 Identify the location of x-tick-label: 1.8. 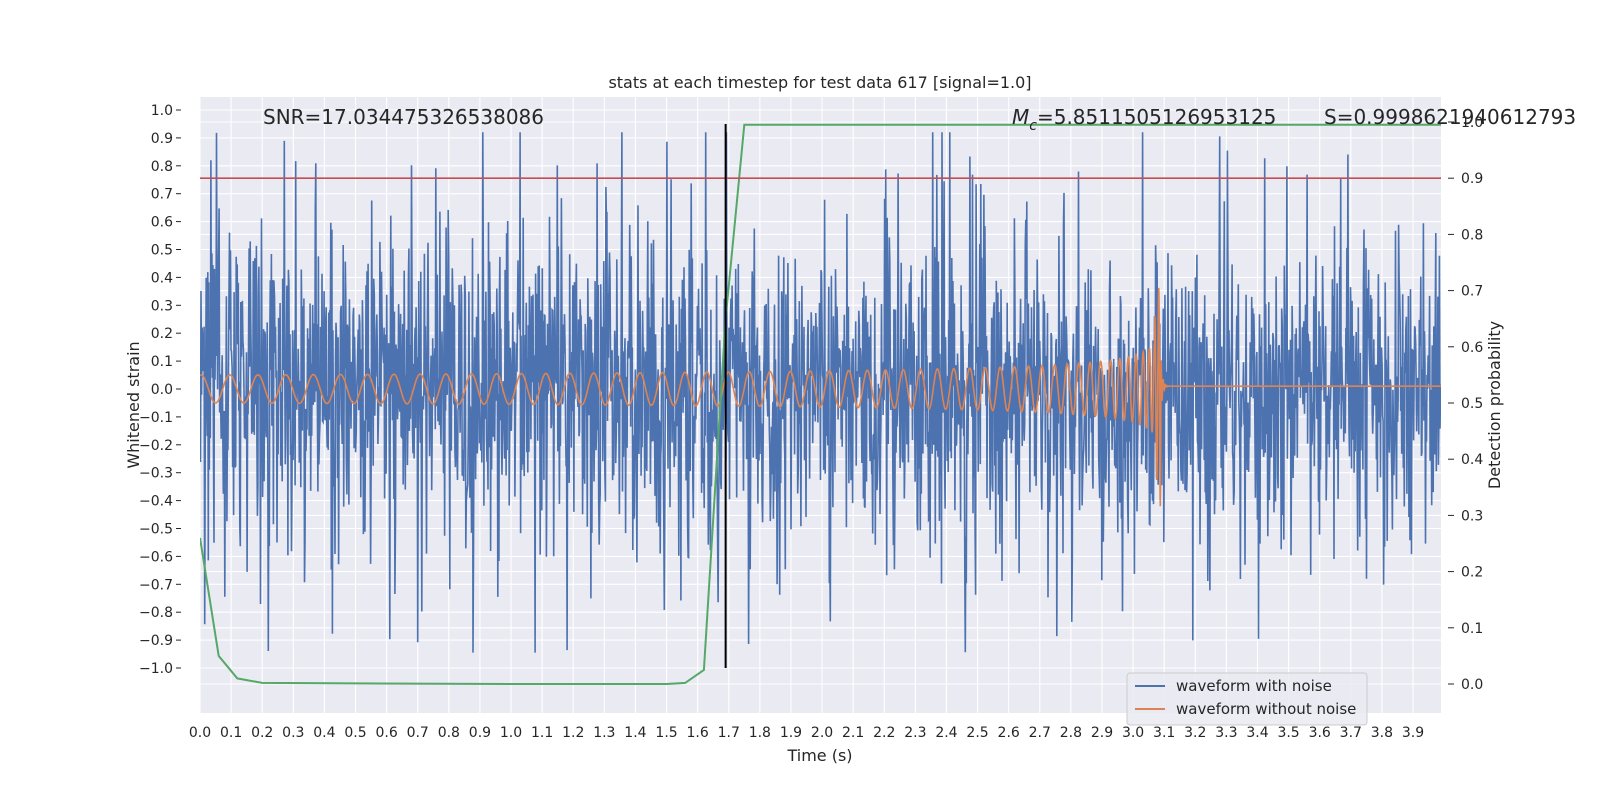
(760, 733).